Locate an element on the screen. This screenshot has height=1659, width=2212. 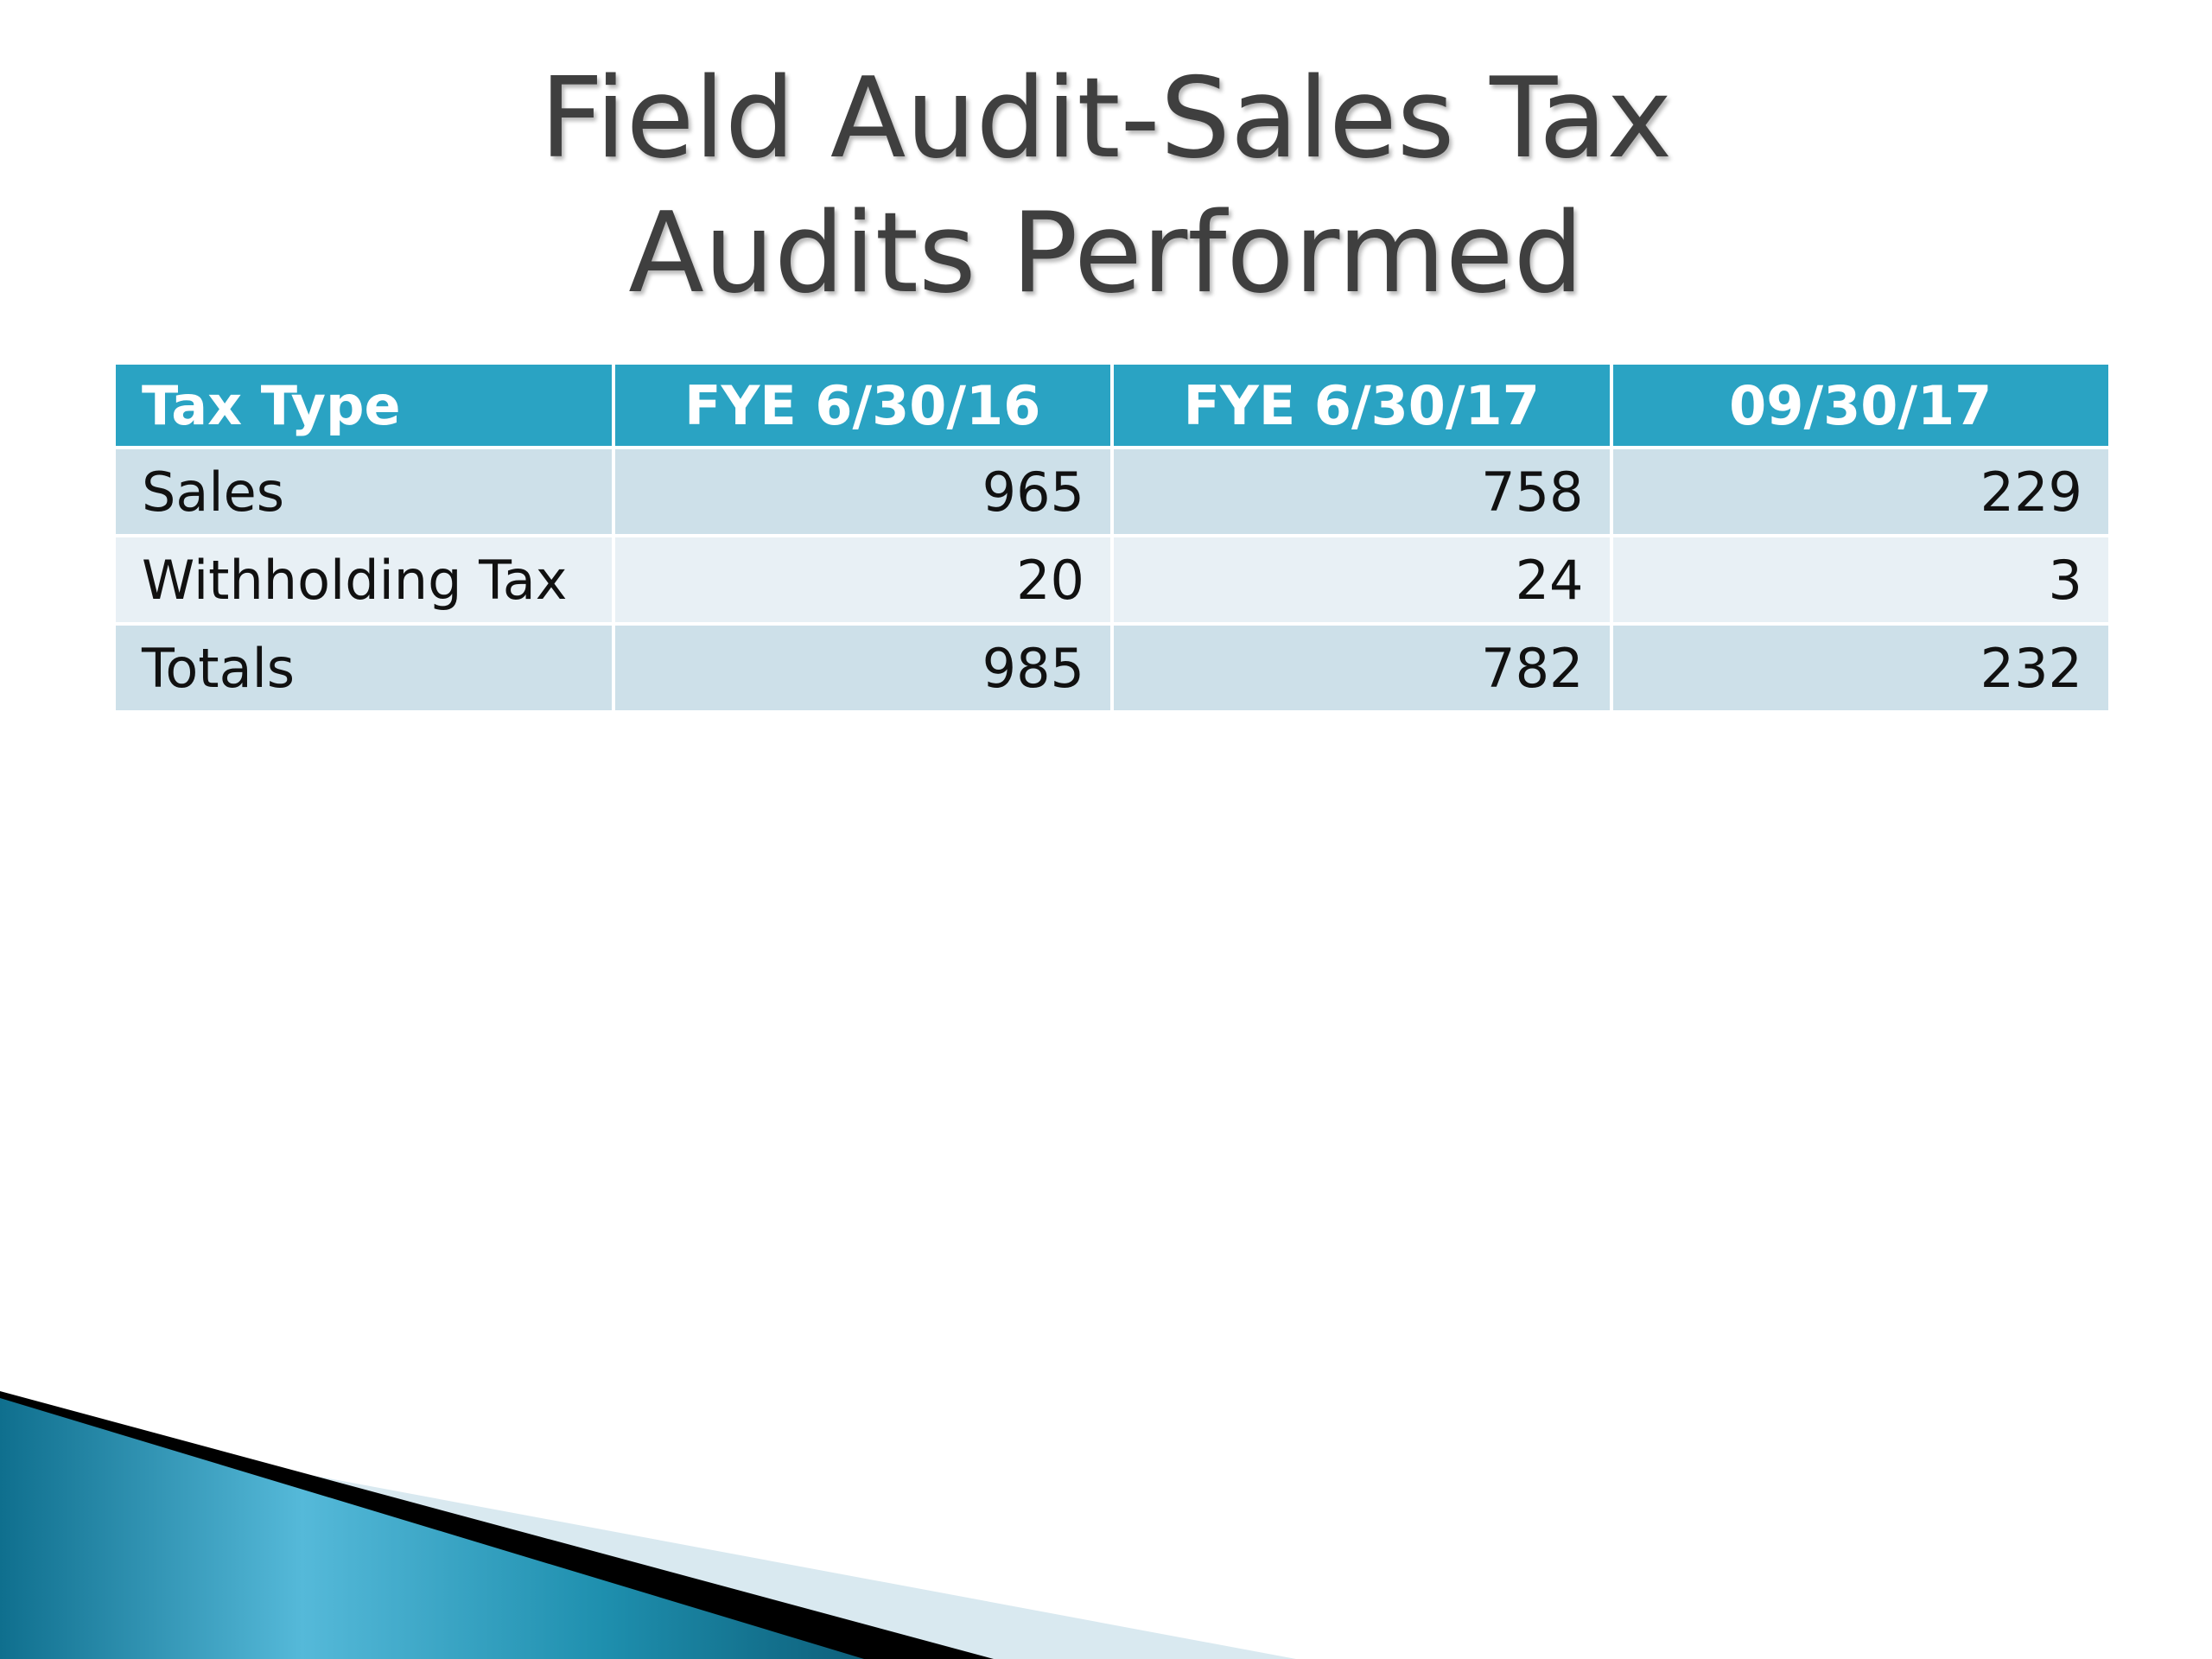
table-cell: 758 is located at coordinates (1361, 491).